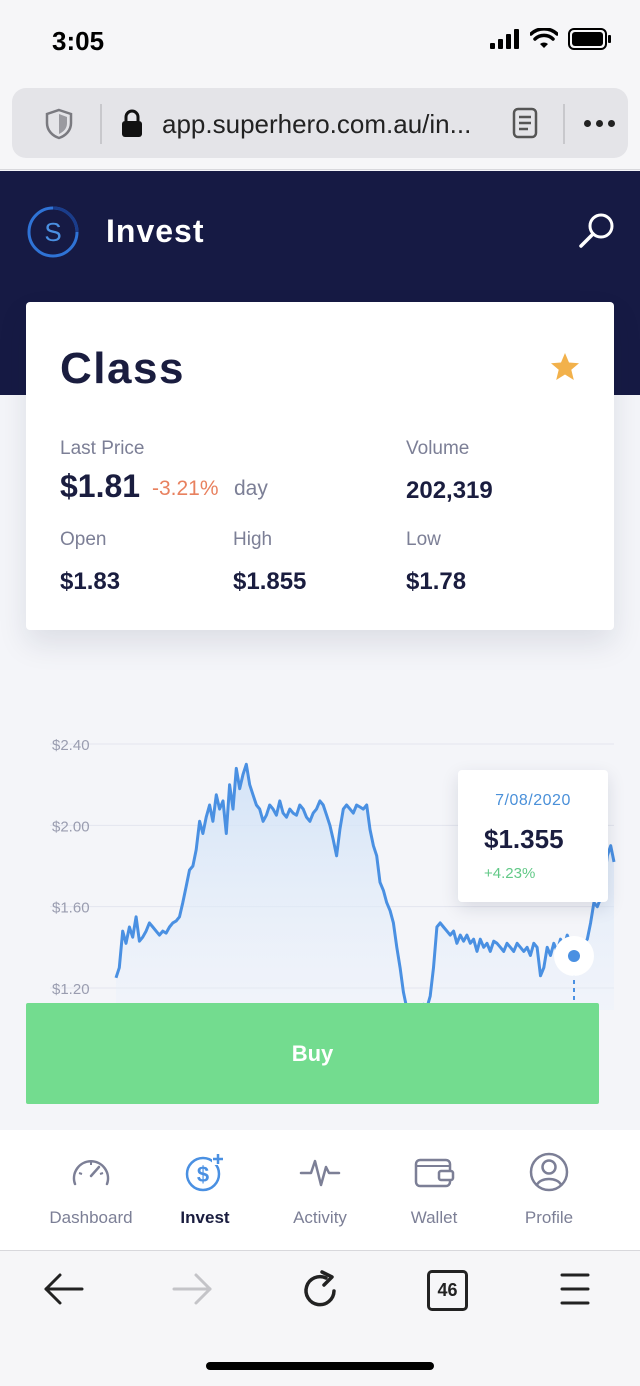 This screenshot has width=640, height=1386. I want to click on nav-label: Wallet, so click(434, 1217).